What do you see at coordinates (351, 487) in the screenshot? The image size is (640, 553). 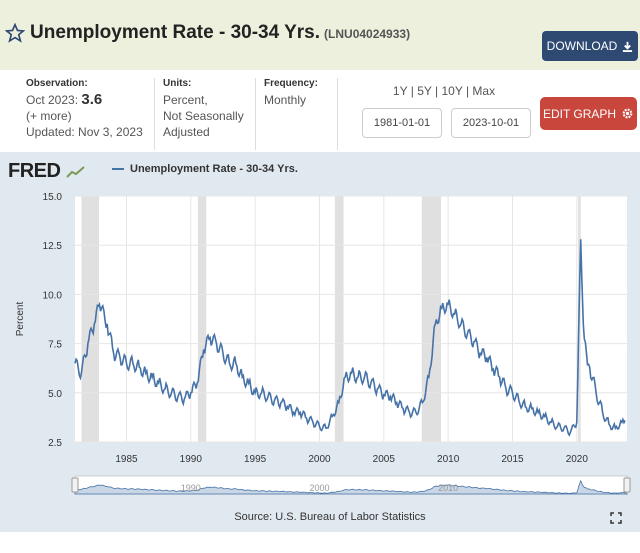 I see `navigator-series` at bounding box center [351, 487].